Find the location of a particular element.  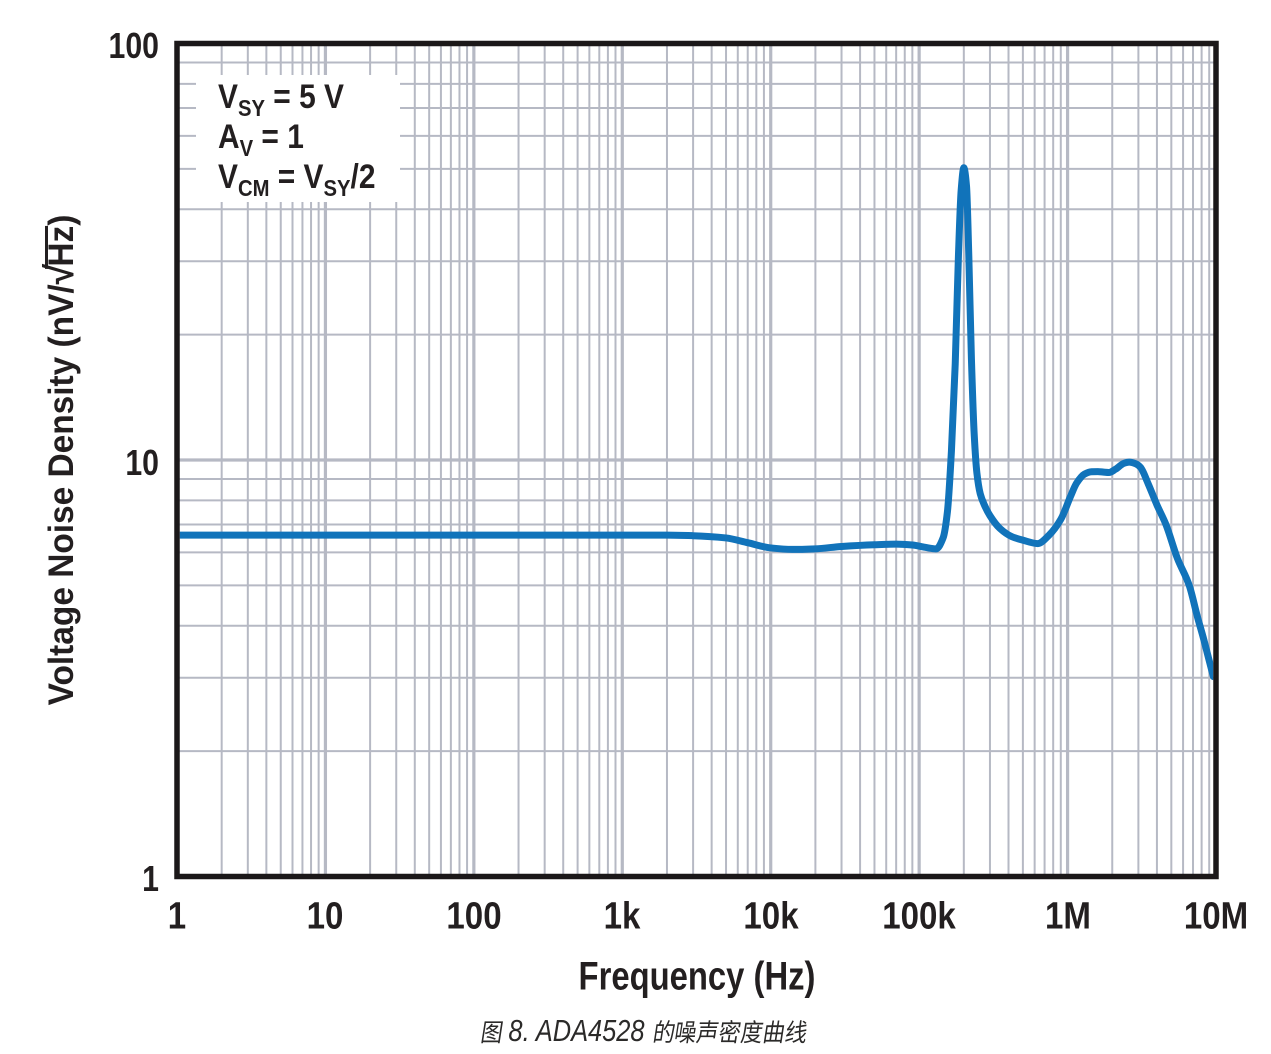

x-tick-label-10: 10 is located at coordinates (325, 916).